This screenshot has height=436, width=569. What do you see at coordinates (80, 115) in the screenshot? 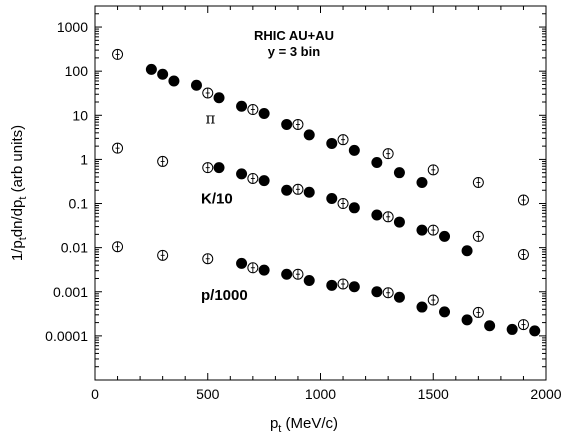
I see `y-tick-label: 10` at bounding box center [80, 115].